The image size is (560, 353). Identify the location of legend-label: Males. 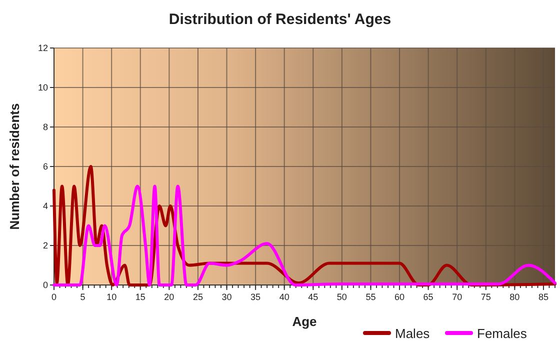
(412, 333).